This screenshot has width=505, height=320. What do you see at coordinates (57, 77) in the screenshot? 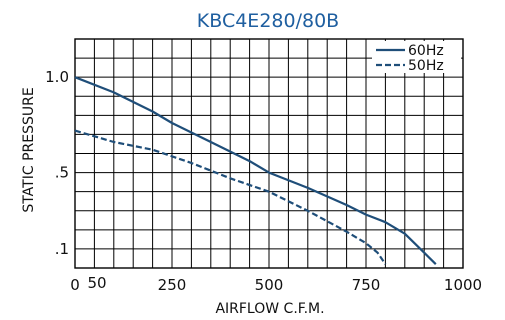
I see `y-tick-label: 1.0` at bounding box center [57, 77].